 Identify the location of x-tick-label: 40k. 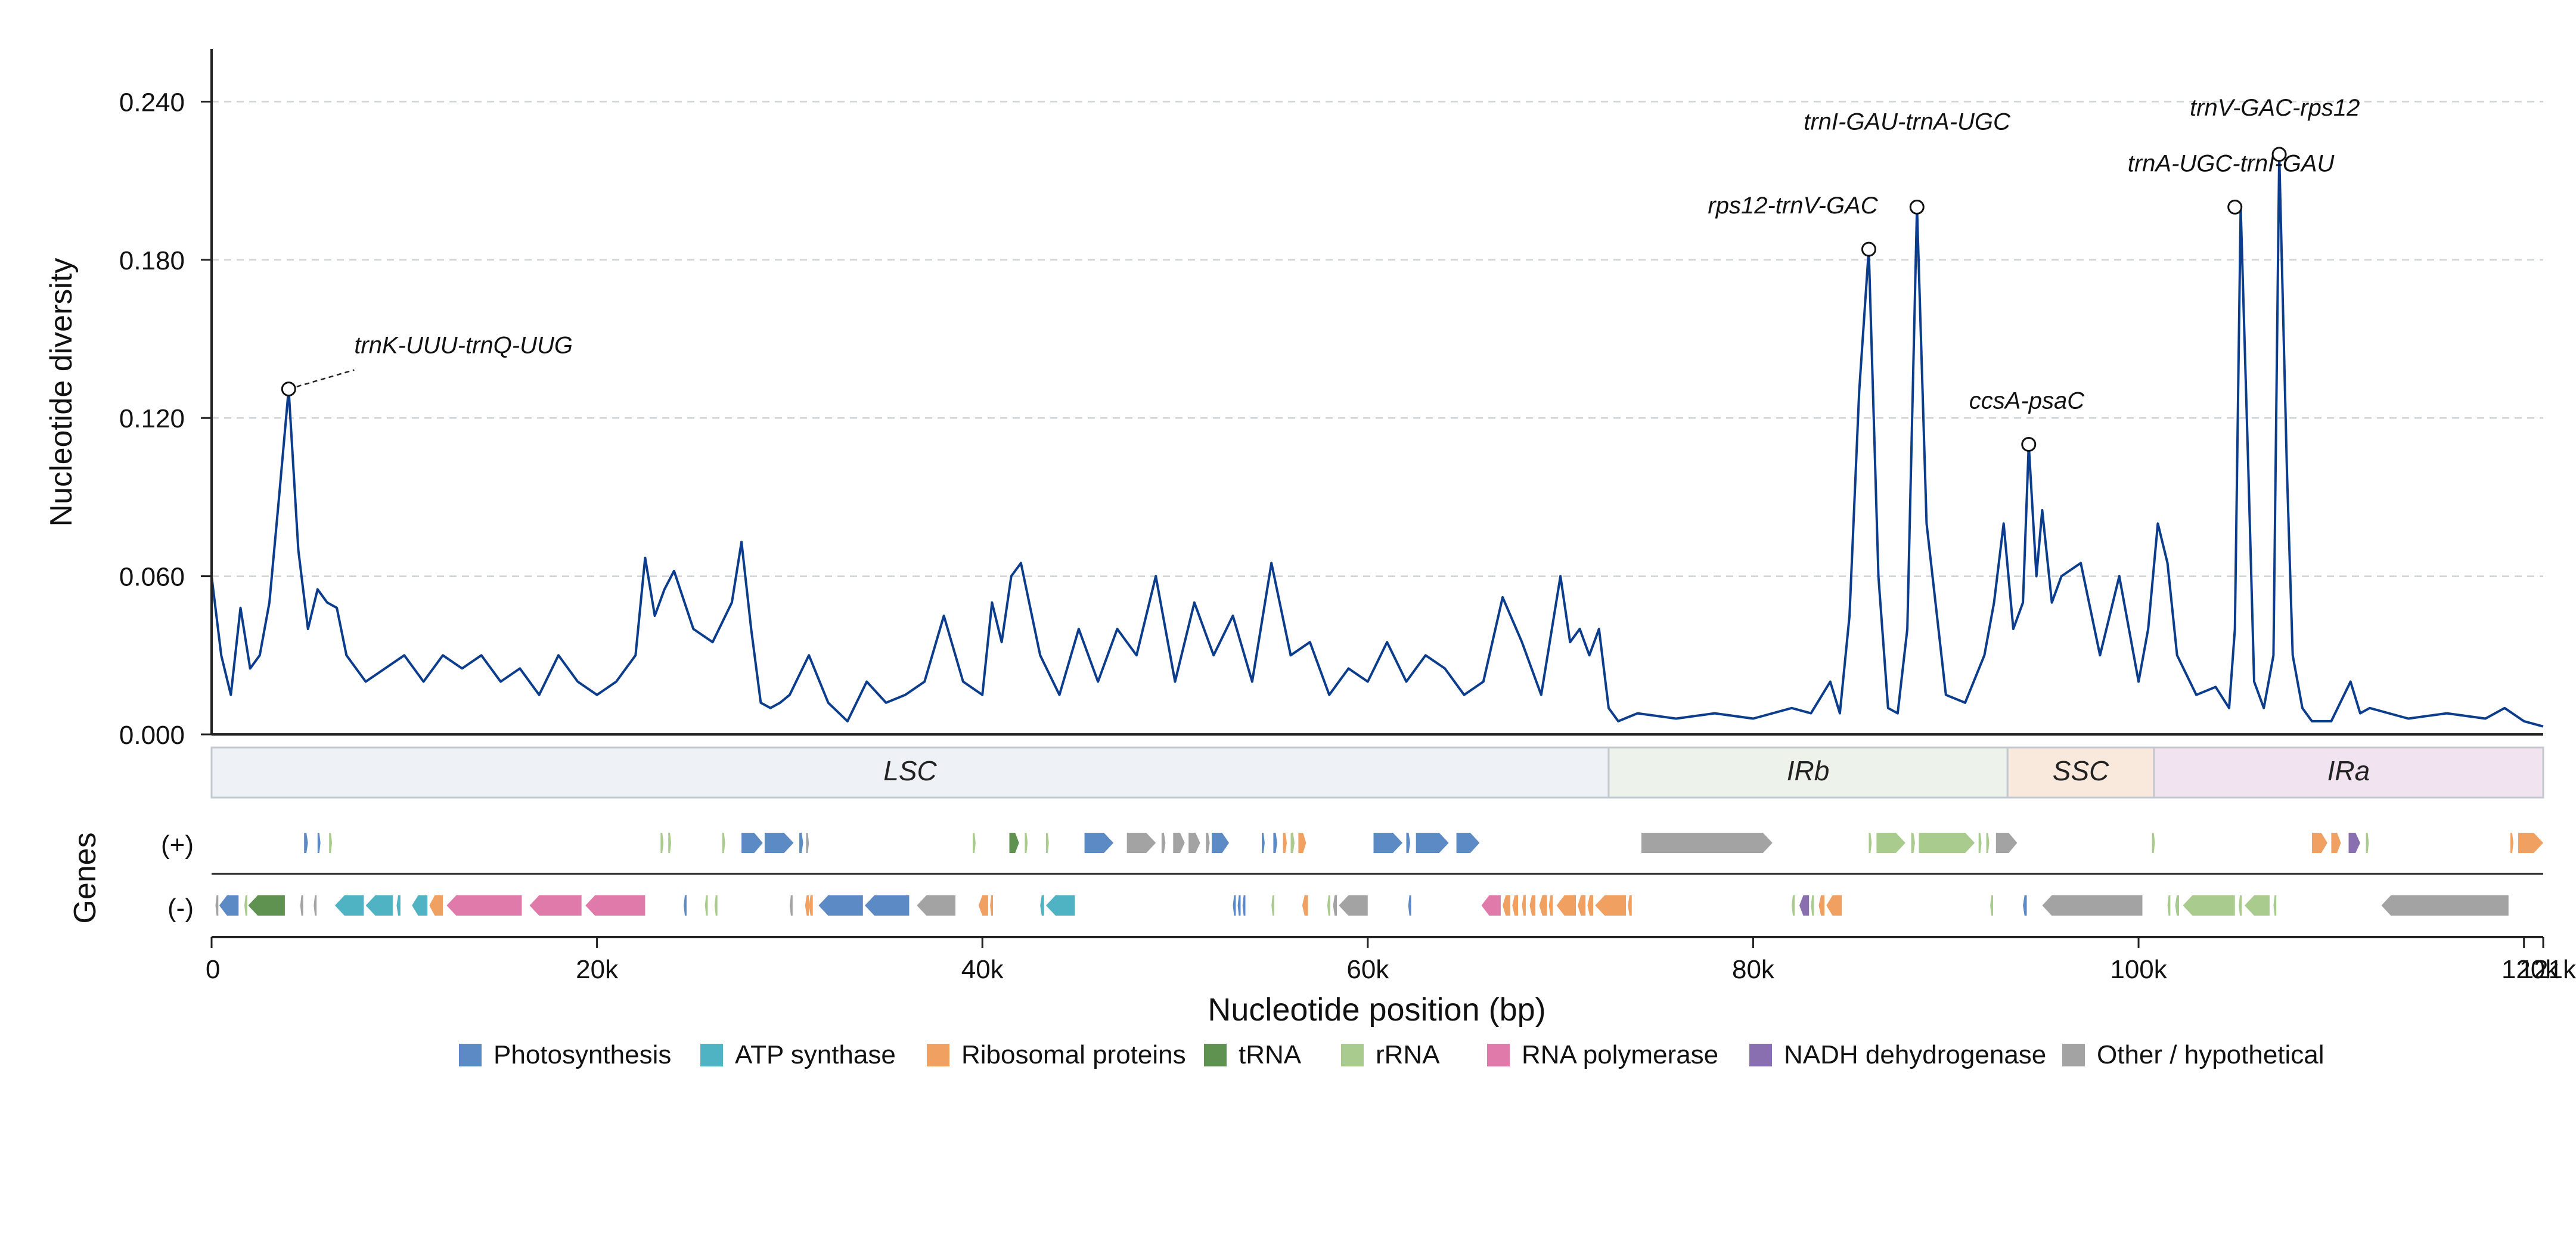
(983, 969).